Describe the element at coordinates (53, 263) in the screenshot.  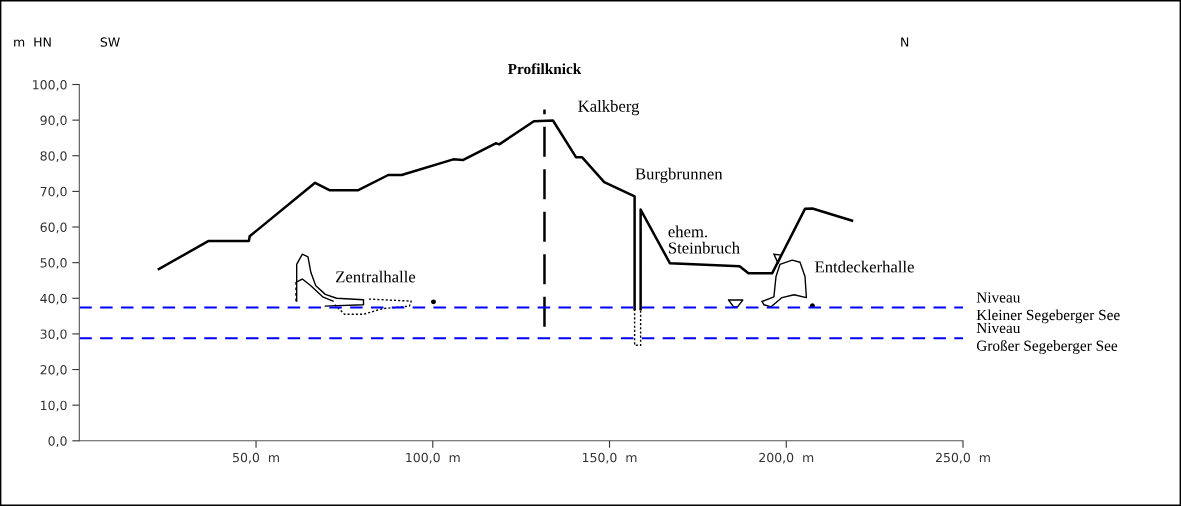
I see `y-tick-label: 50,0` at that location.